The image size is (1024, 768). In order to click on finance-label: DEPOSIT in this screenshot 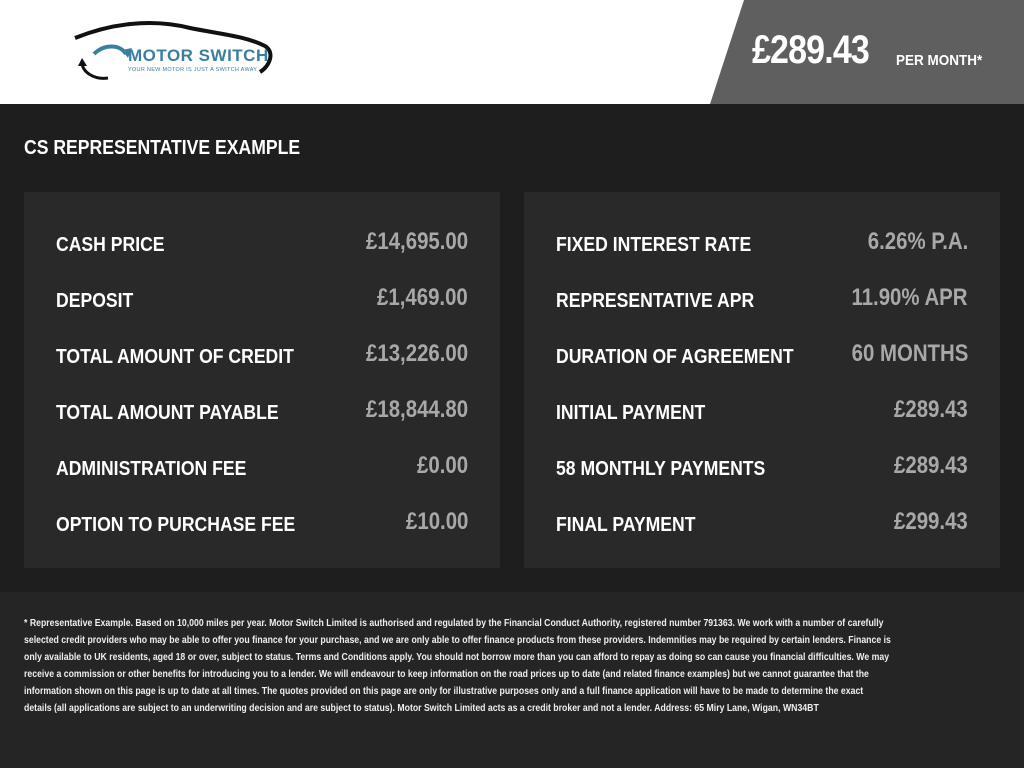, I will do `click(95, 301)`.